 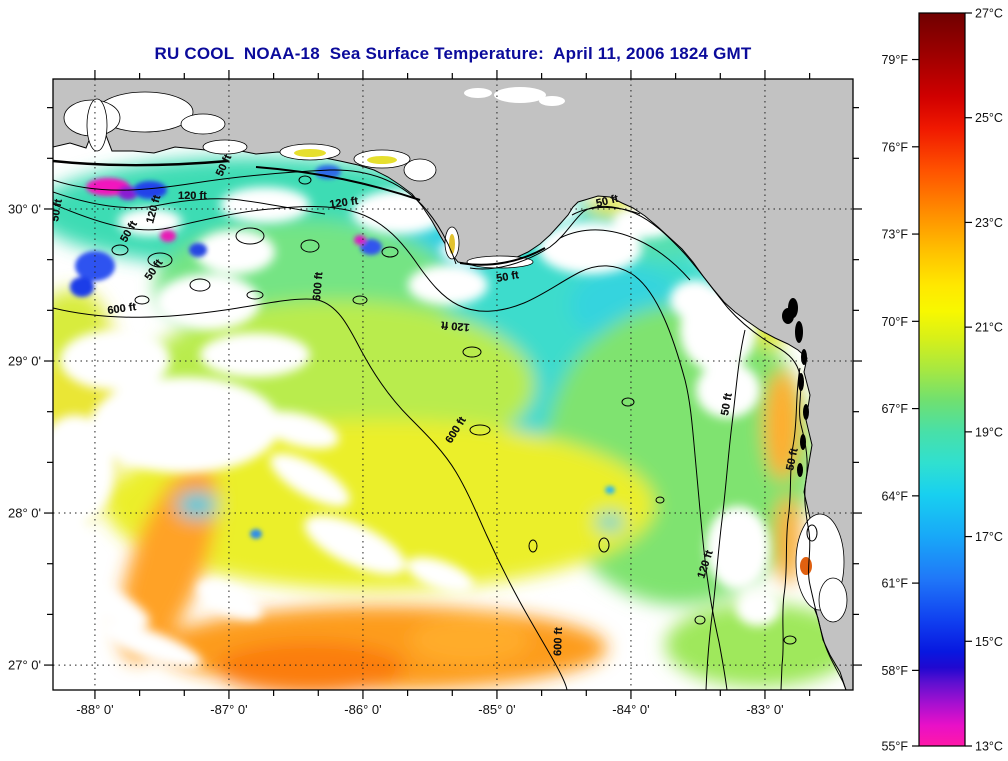 What do you see at coordinates (989, 118) in the screenshot?
I see `colorbar-c-label: 25°C` at bounding box center [989, 118].